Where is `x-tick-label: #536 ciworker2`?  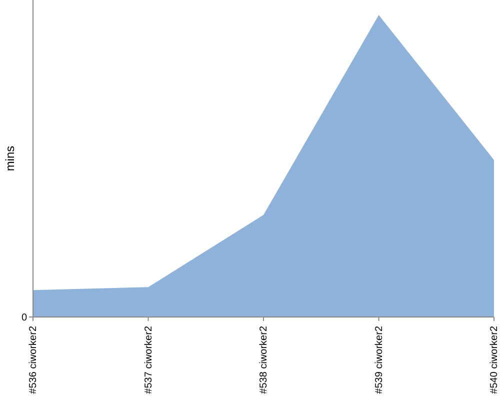
x-tick-label: #536 ciworker2 is located at coordinates (33, 360).